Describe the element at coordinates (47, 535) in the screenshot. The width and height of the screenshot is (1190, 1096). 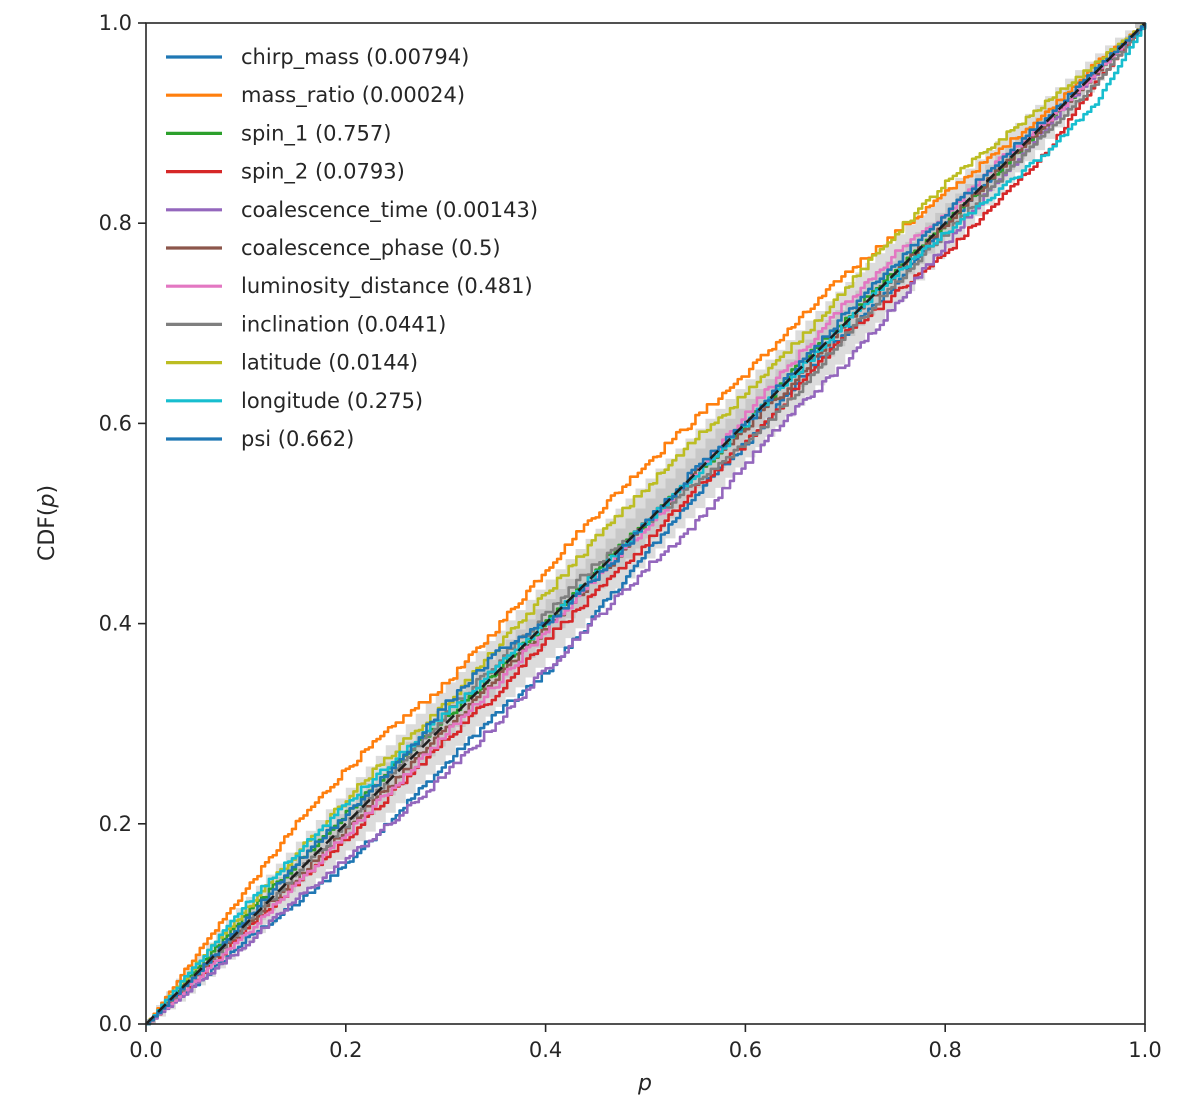
I see `y-axis-label-prefix: CDF(` at that location.